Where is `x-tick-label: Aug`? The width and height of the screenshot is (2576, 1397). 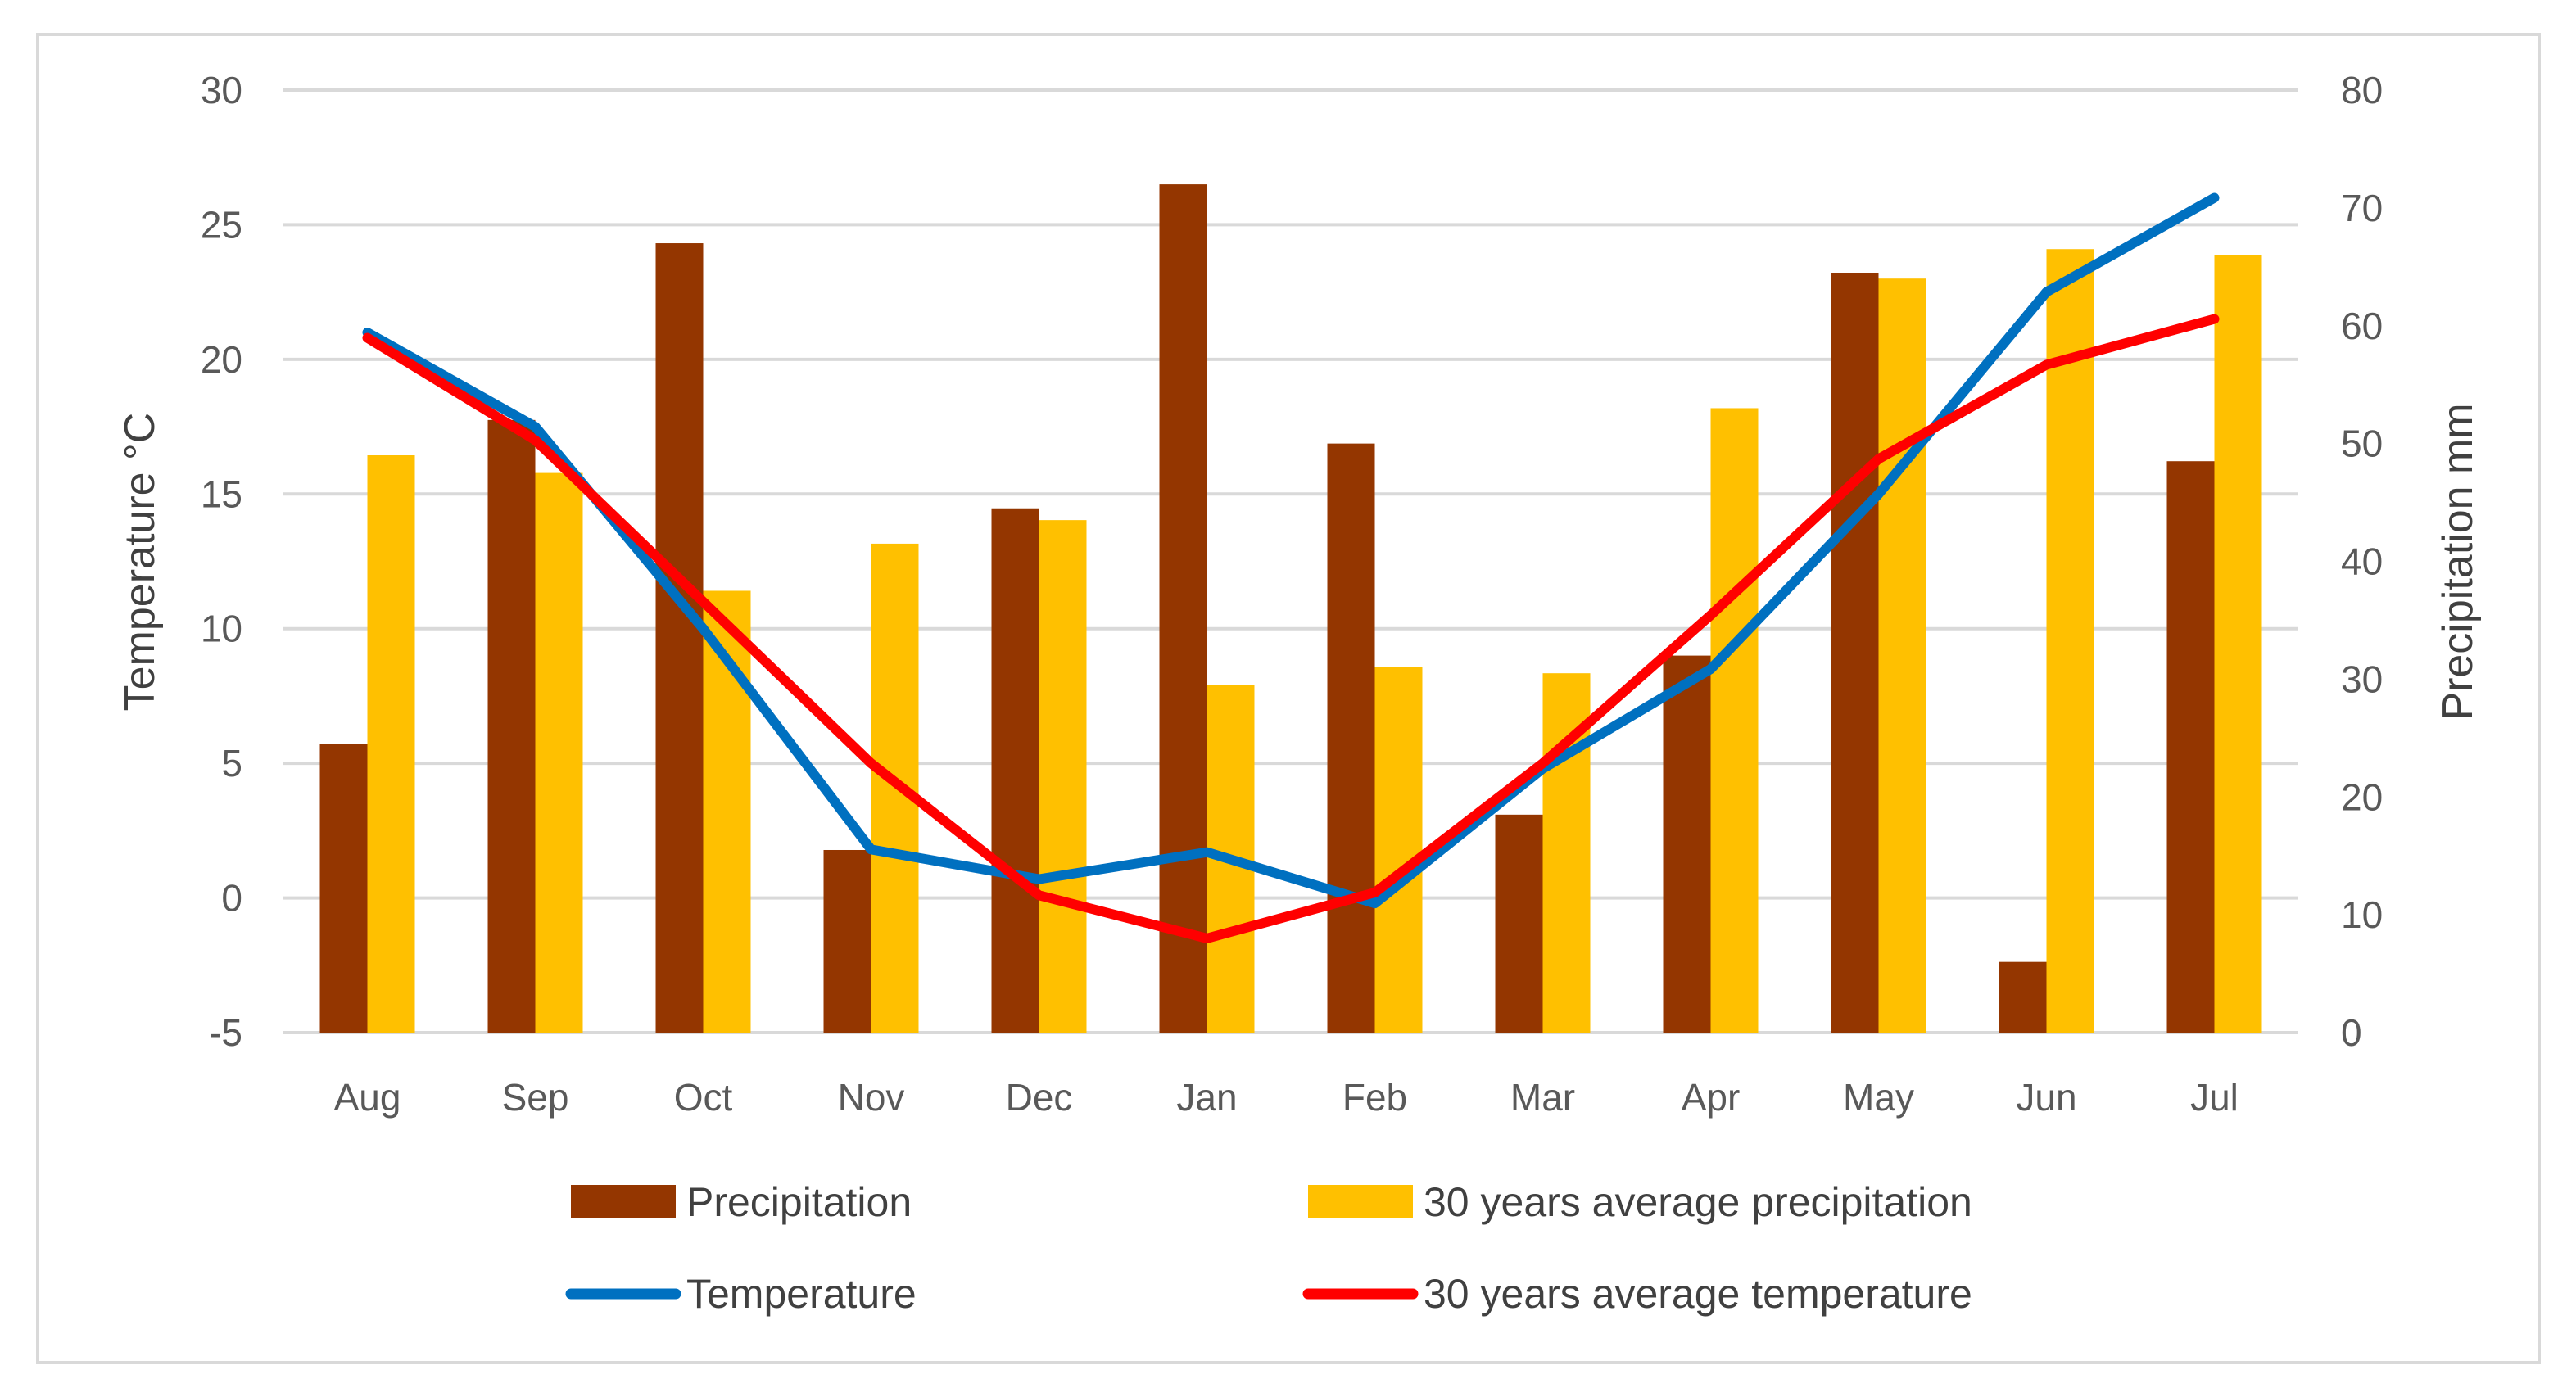 x-tick-label: Aug is located at coordinates (367, 1097).